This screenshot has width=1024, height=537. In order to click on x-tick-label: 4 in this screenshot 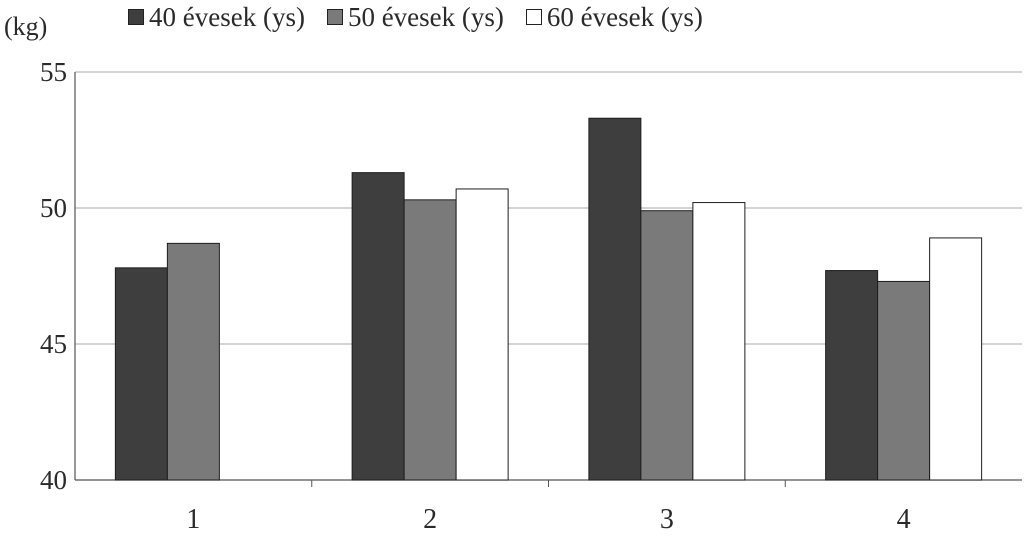, I will do `click(904, 519)`.